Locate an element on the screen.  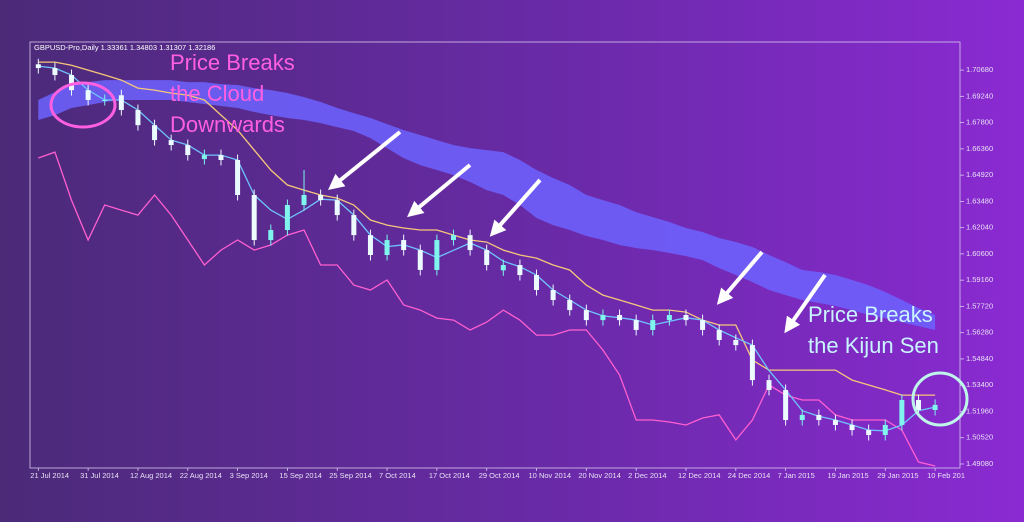
y-tick-label: 1.62040 is located at coordinates (979, 227).